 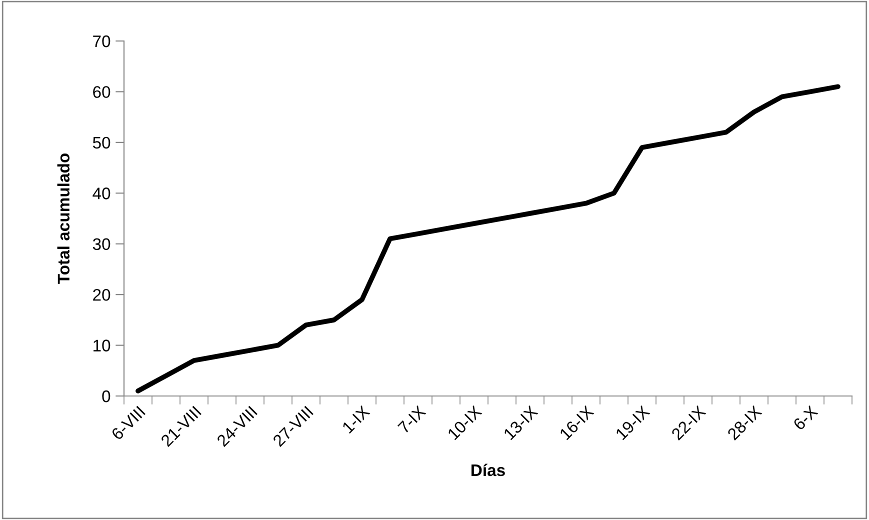 What do you see at coordinates (101, 194) in the screenshot?
I see `y-tick-label: 40` at bounding box center [101, 194].